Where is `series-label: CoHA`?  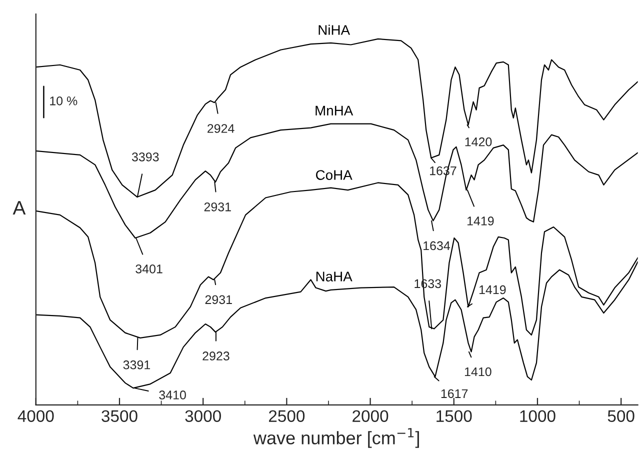
series-label: CoHA is located at coordinates (334, 175).